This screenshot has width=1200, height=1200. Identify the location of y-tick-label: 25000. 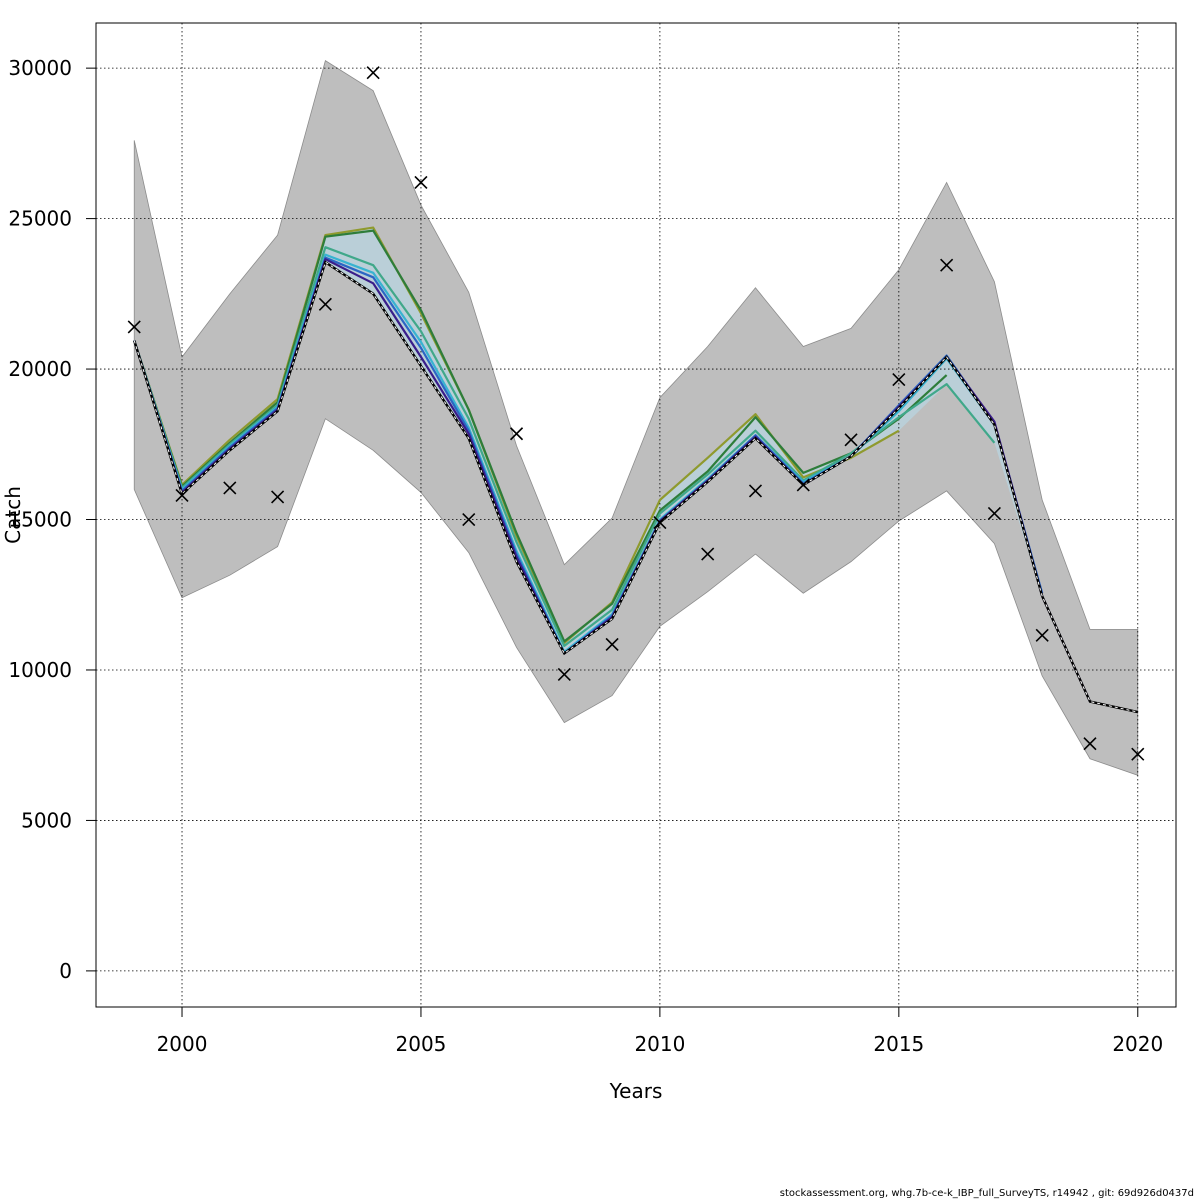
(40, 219).